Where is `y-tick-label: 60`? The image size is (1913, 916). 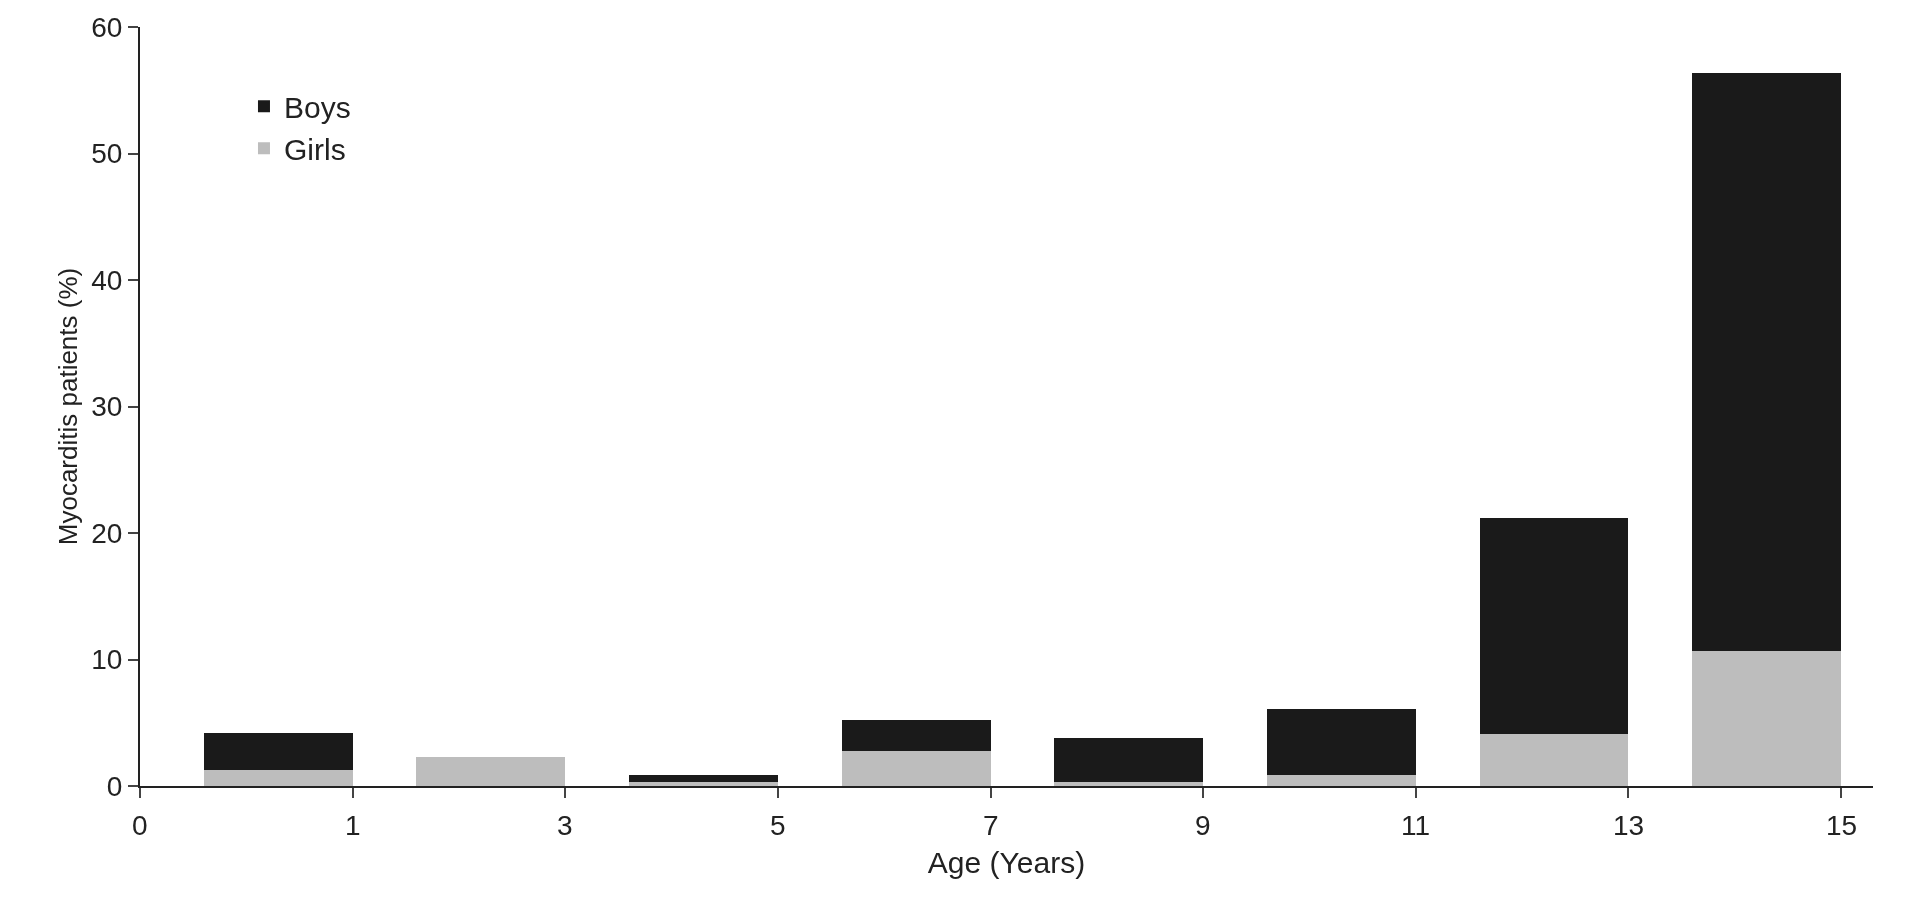
y-tick-label: 60 is located at coordinates (107, 27).